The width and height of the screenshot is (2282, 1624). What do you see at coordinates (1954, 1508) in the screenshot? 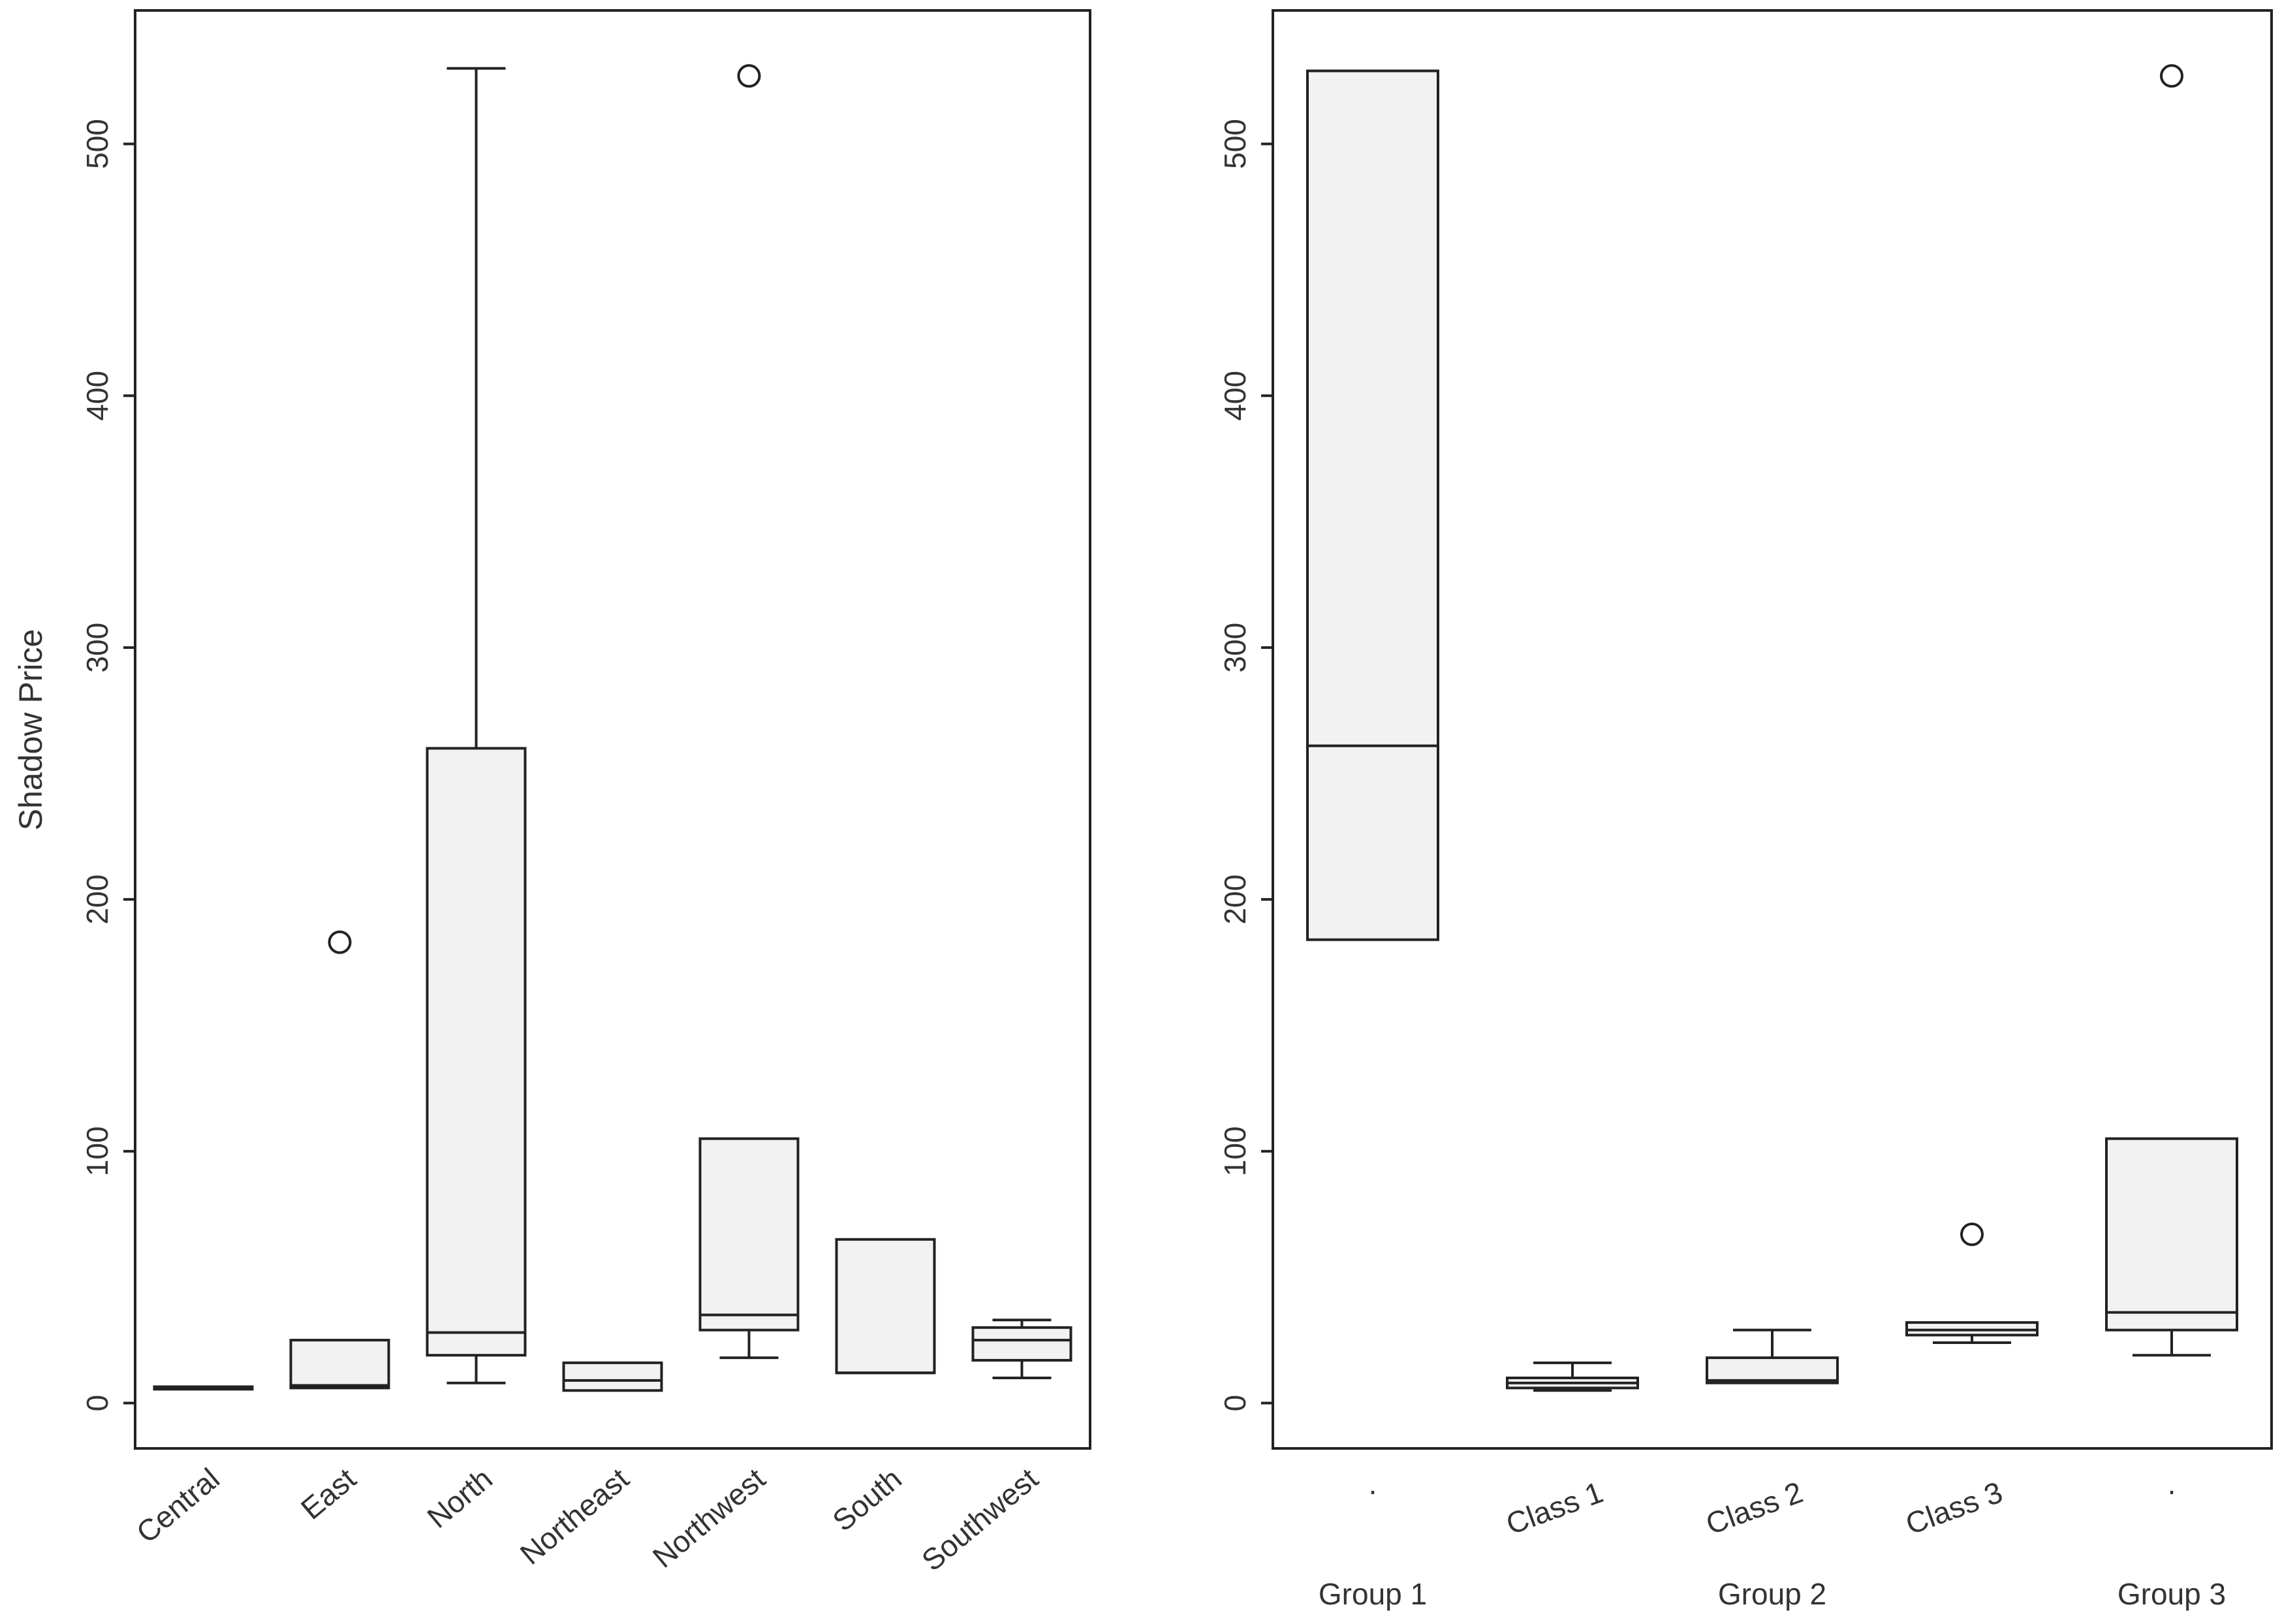
I see `x-tick-label: Class 3` at bounding box center [1954, 1508].